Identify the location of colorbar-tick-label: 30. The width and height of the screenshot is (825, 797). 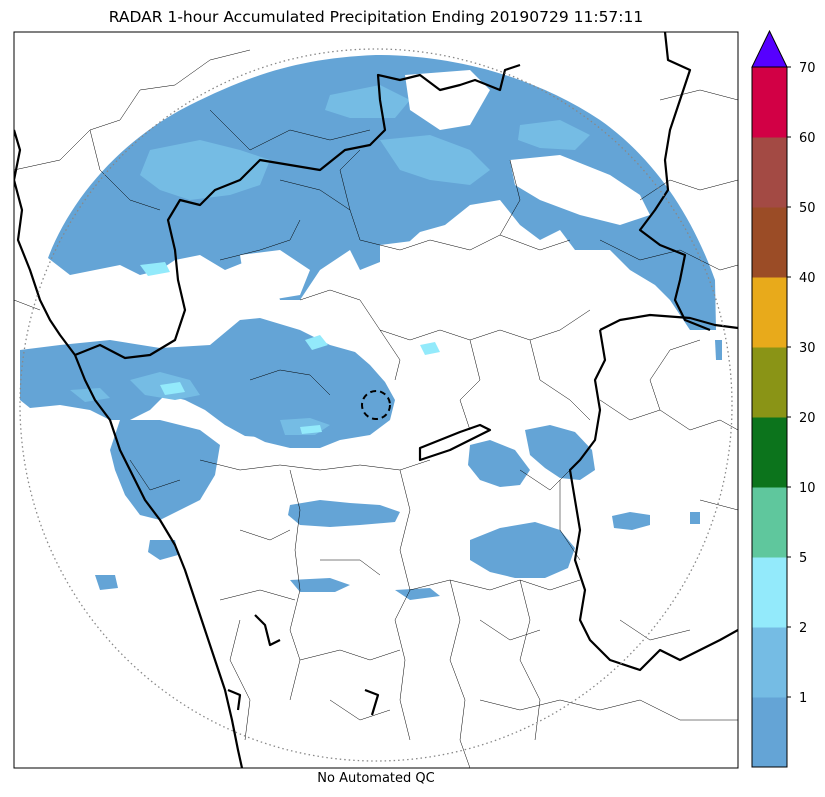
(807, 348).